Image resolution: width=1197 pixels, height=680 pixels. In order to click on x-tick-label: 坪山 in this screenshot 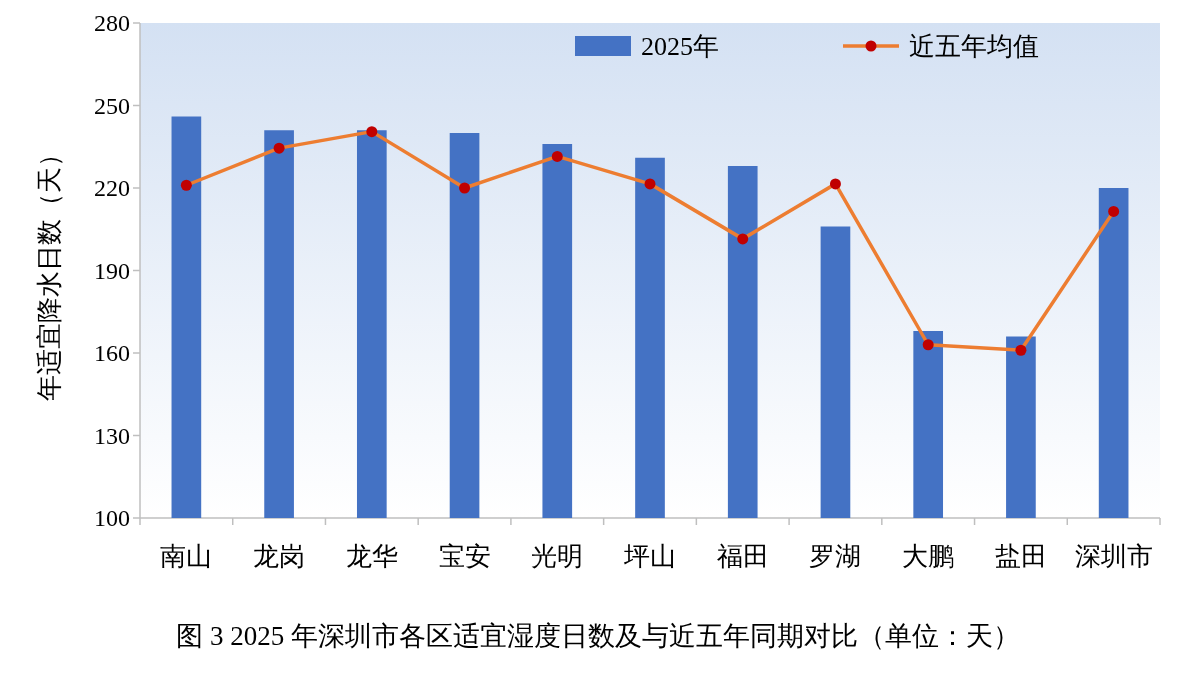, I will do `click(649, 556)`.